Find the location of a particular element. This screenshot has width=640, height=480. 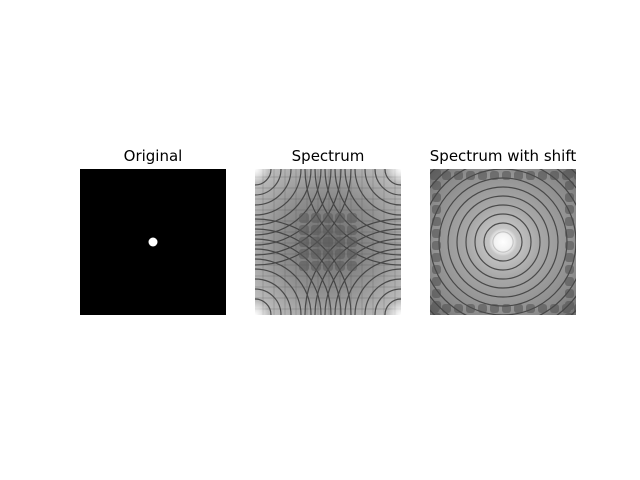

original-image is located at coordinates (153, 242).